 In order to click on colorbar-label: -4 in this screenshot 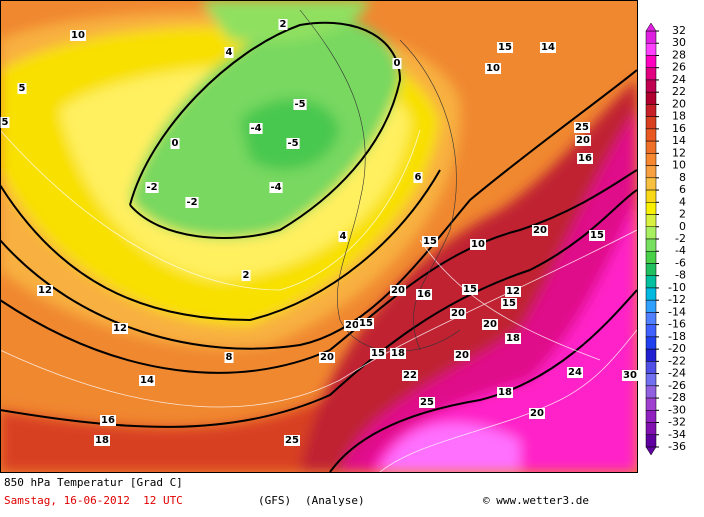, I will do `click(680, 250)`.